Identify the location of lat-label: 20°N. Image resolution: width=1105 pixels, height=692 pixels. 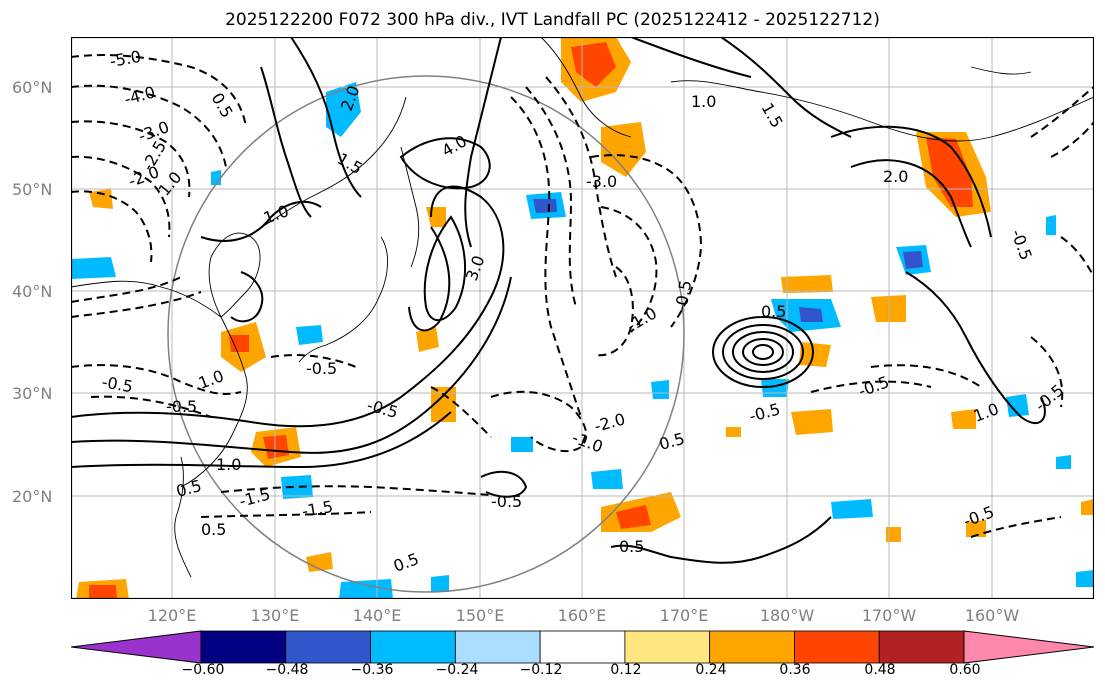
(32, 496).